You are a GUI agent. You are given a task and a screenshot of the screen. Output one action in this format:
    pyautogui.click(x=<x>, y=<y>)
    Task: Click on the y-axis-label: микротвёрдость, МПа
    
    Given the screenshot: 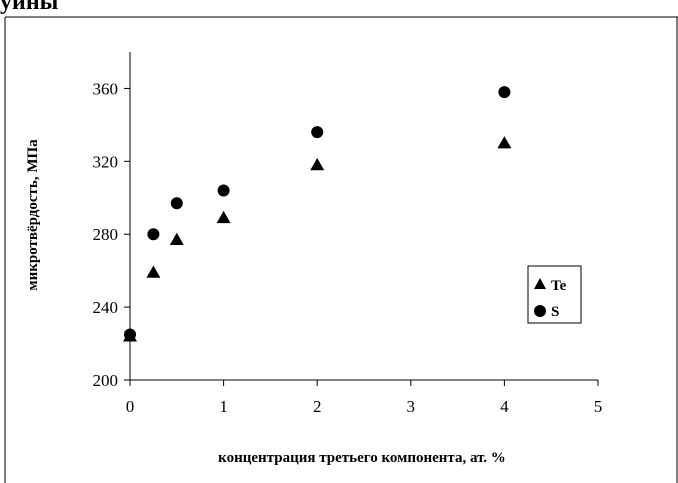 What is the action you would take?
    pyautogui.click(x=33, y=215)
    